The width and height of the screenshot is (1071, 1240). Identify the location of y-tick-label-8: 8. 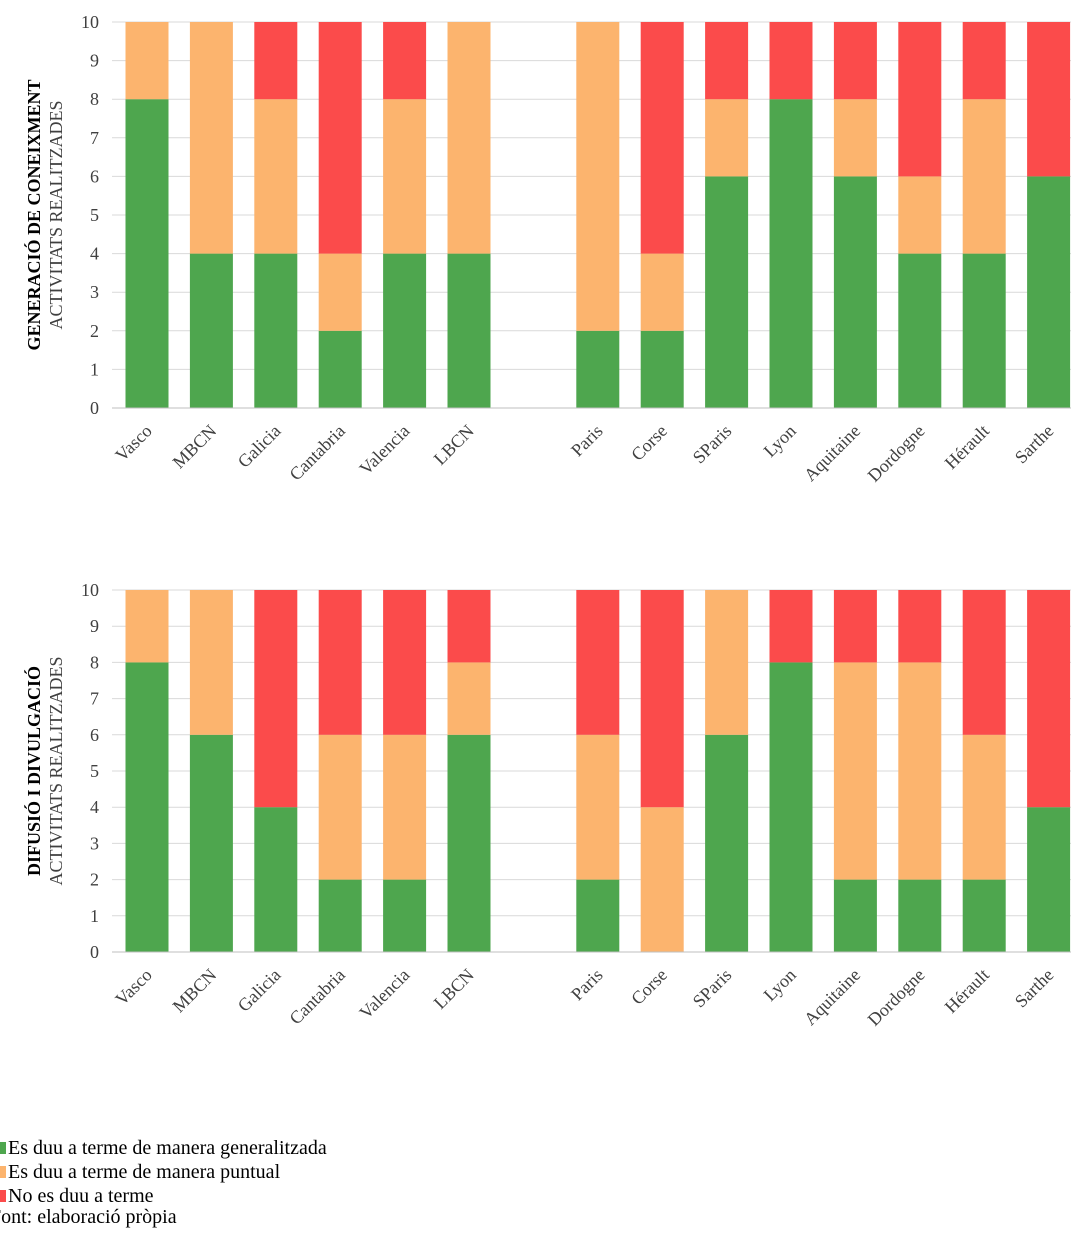
(94, 99).